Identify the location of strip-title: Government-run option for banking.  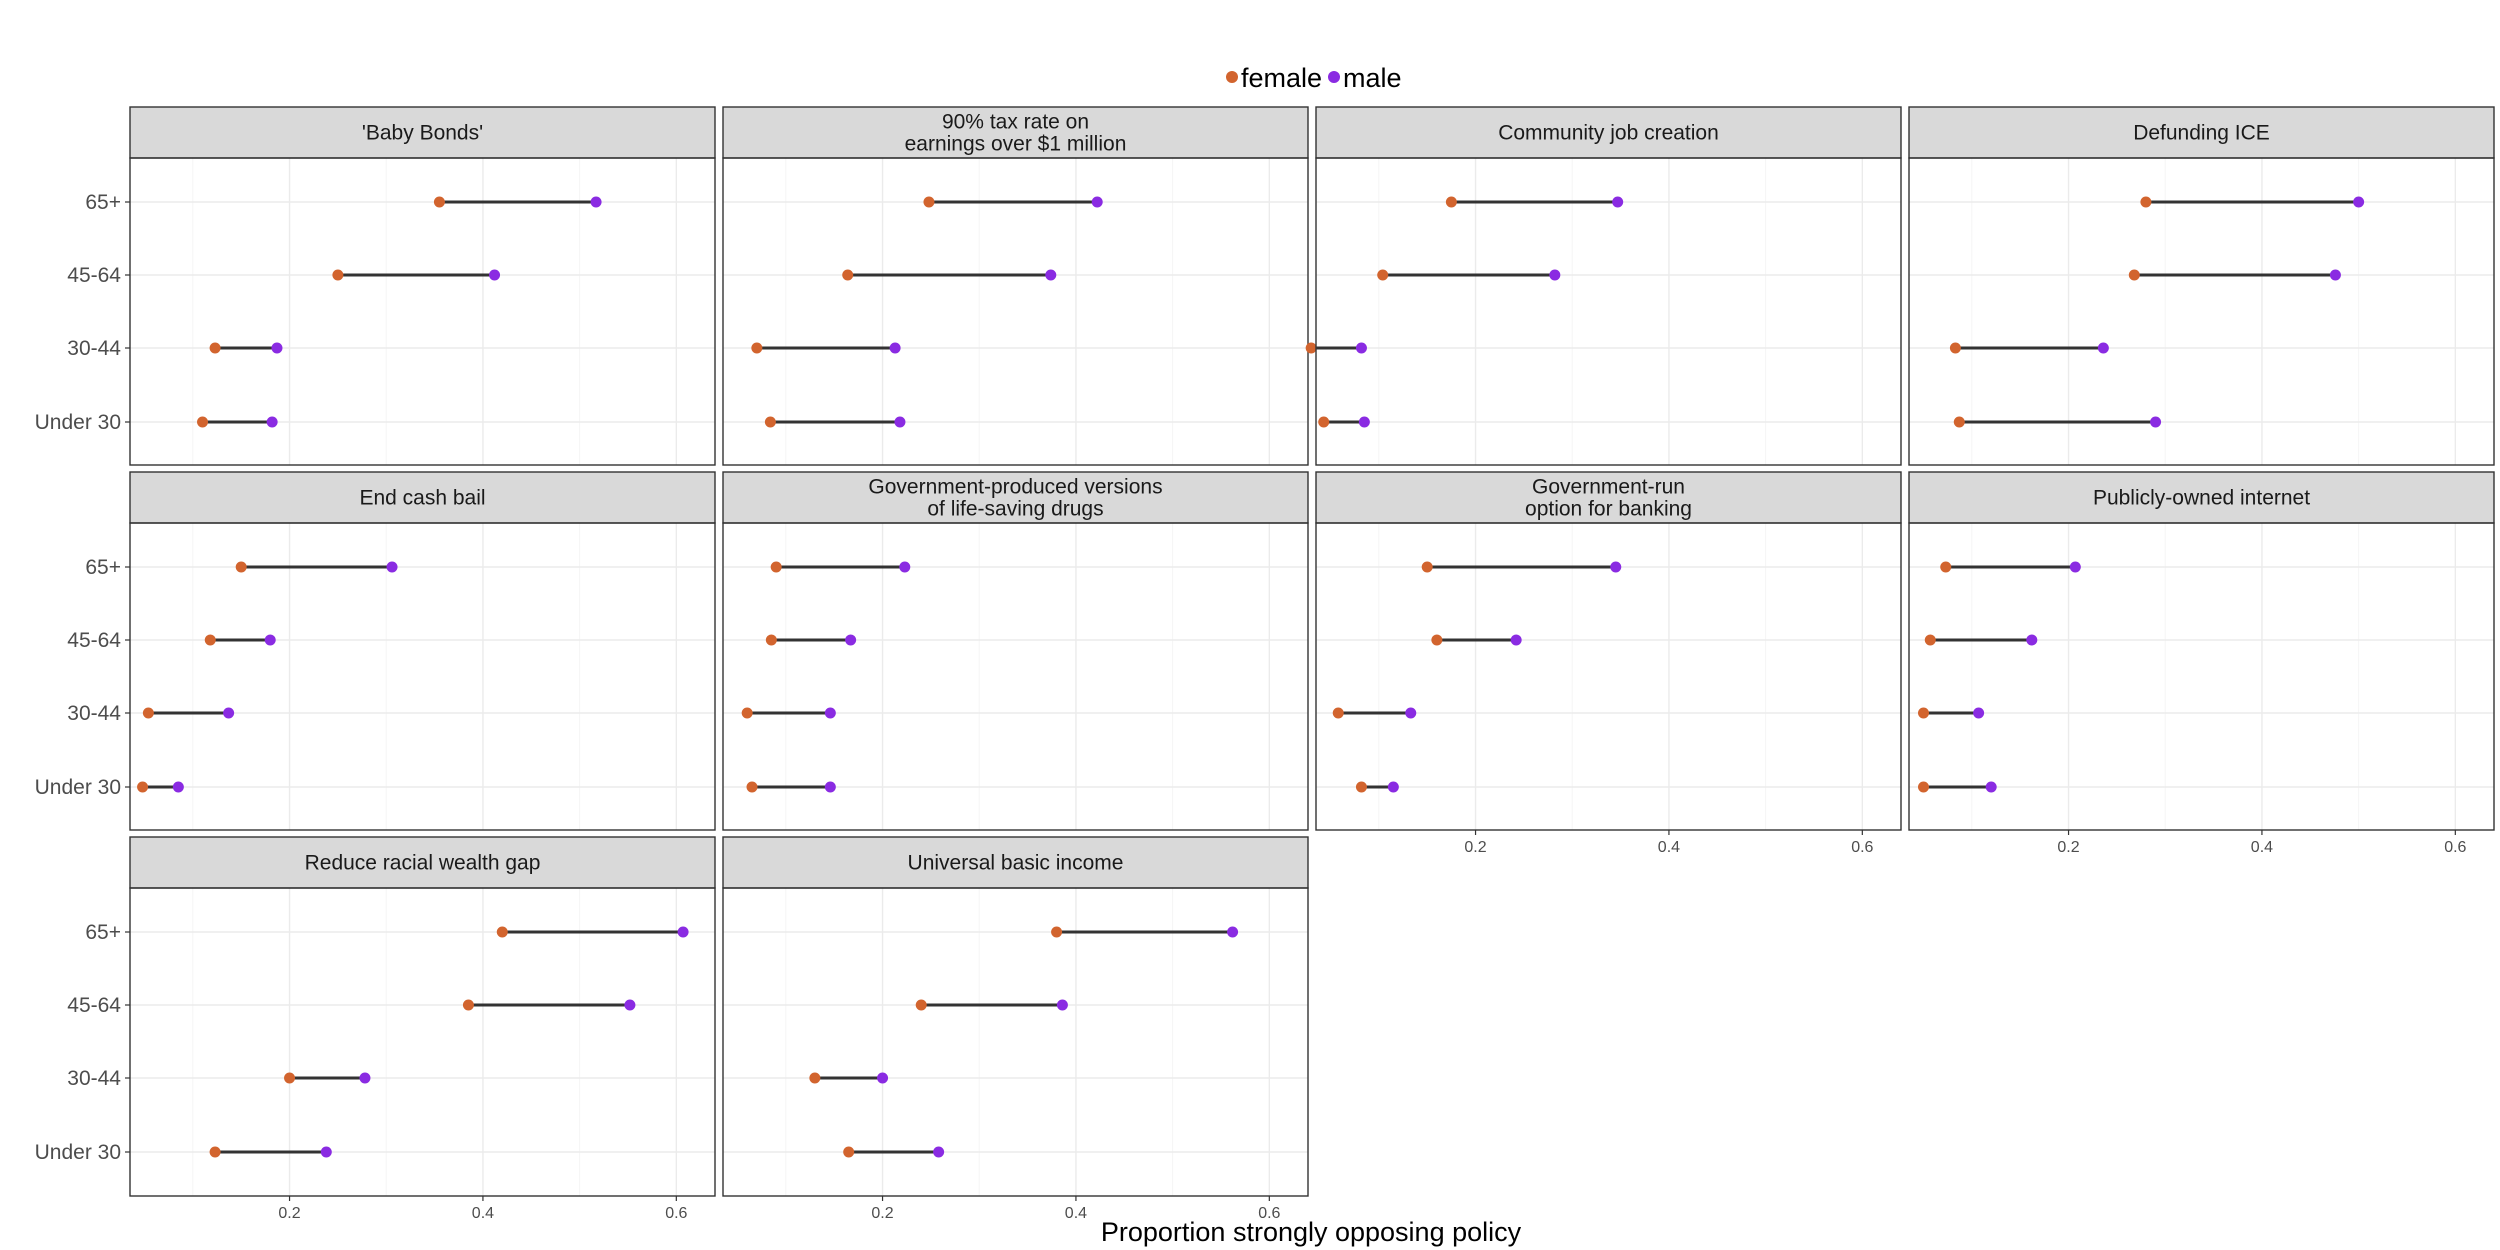
(1608, 498).